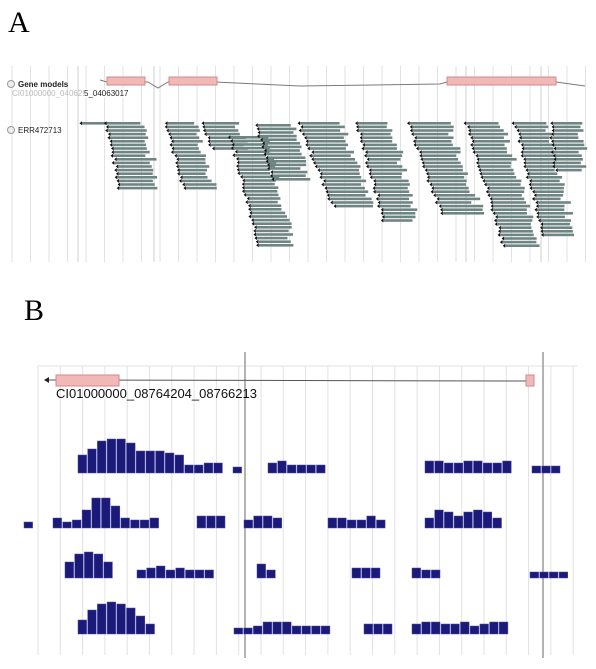  I want to click on gene-track-handle-icon, so click(11, 84).